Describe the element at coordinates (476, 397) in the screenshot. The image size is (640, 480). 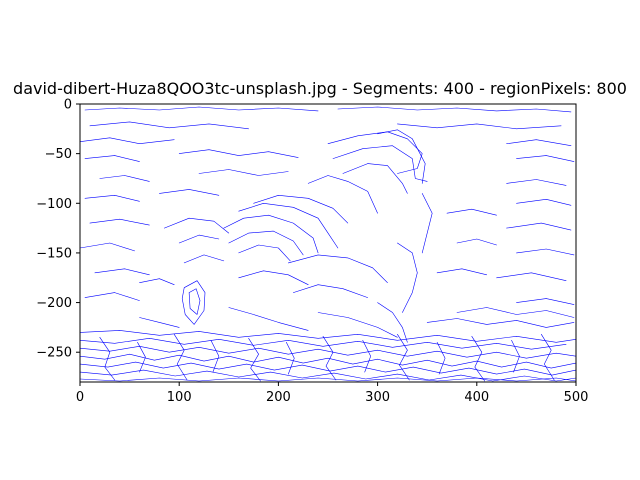
I see `x-tick-label: 400` at that location.